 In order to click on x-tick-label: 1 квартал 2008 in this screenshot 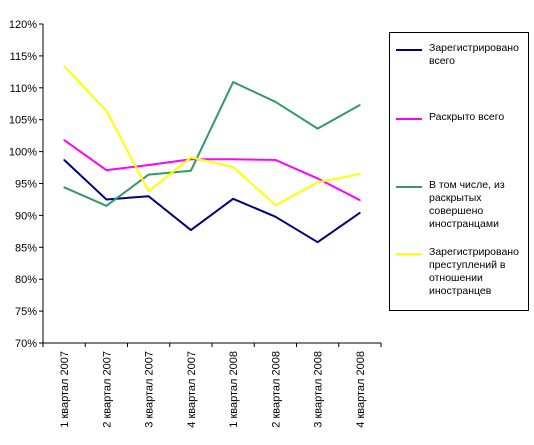, I will do `click(234, 389)`.